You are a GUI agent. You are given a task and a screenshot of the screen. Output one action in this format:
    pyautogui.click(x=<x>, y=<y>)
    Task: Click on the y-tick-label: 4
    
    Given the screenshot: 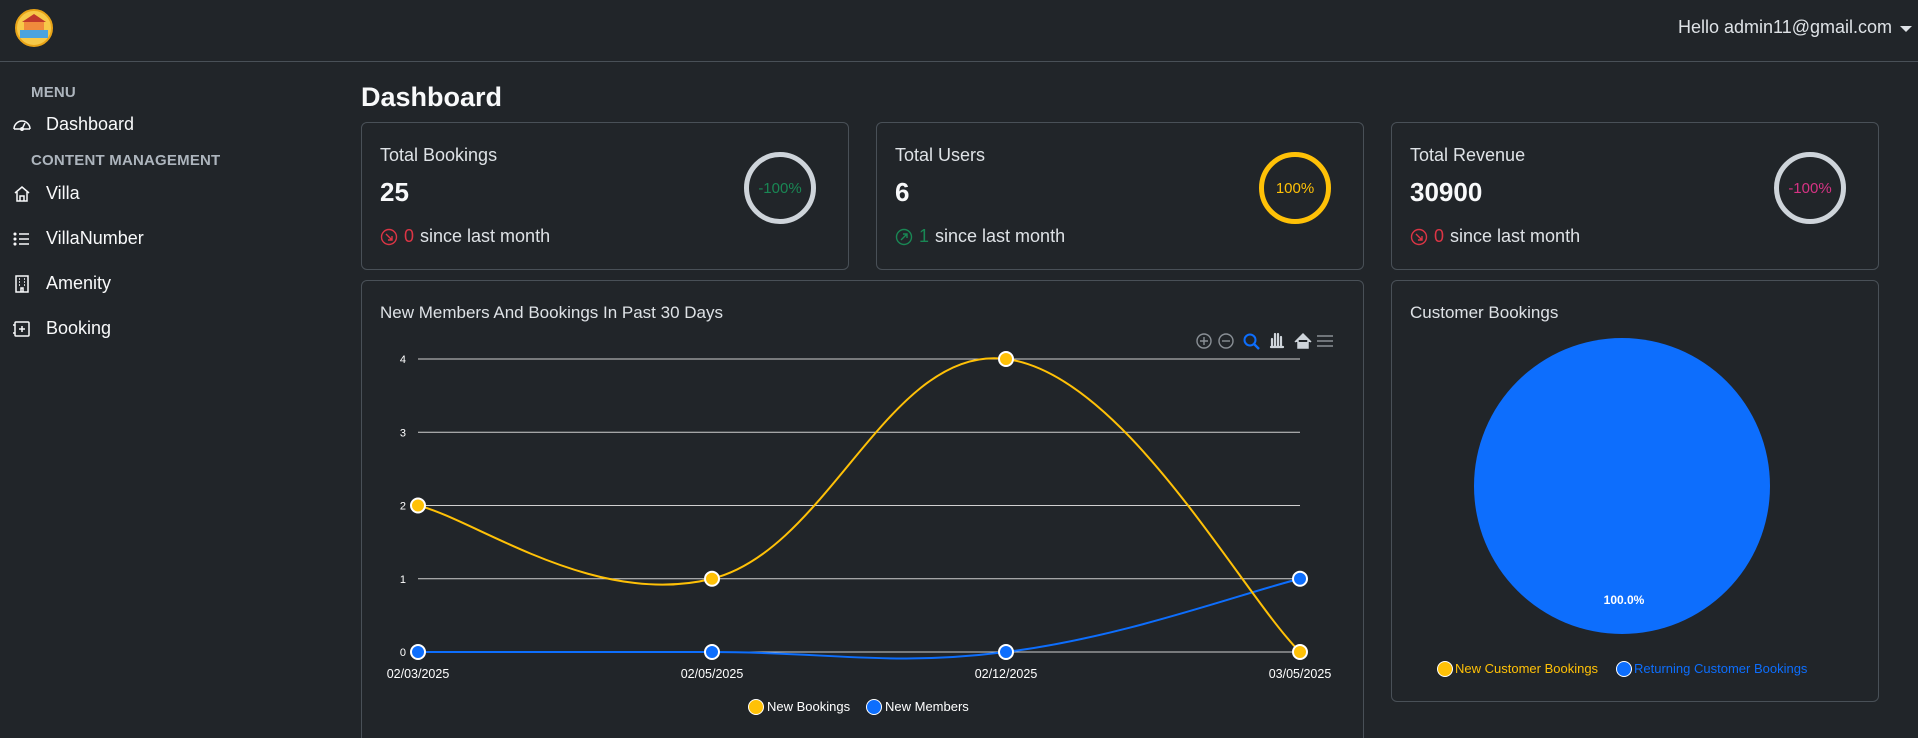 What is the action you would take?
    pyautogui.click(x=403, y=360)
    